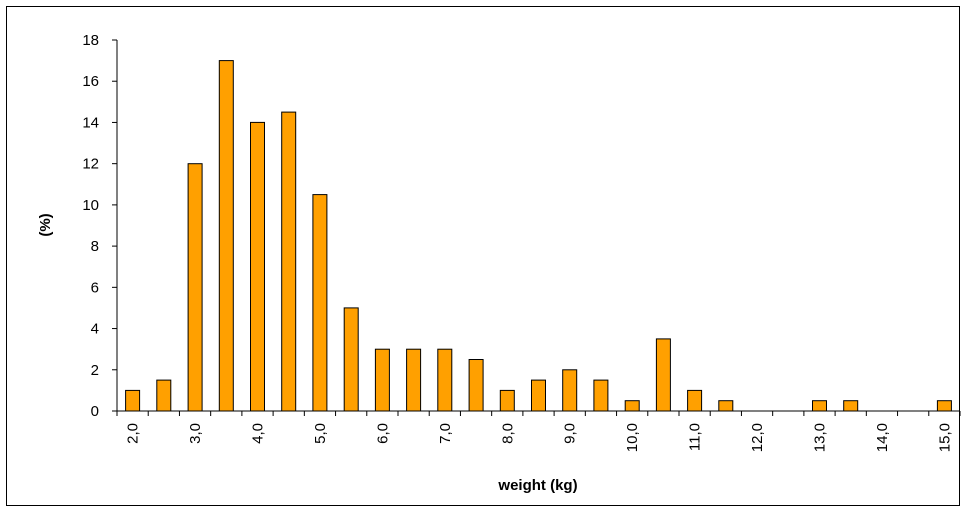 The width and height of the screenshot is (964, 511). What do you see at coordinates (570, 390) in the screenshot?
I see `bar-9,0` at bounding box center [570, 390].